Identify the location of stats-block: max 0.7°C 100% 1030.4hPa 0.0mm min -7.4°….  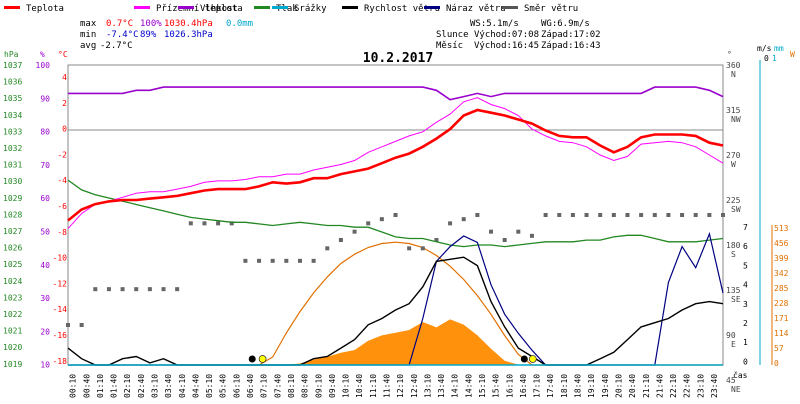
(340, 35).